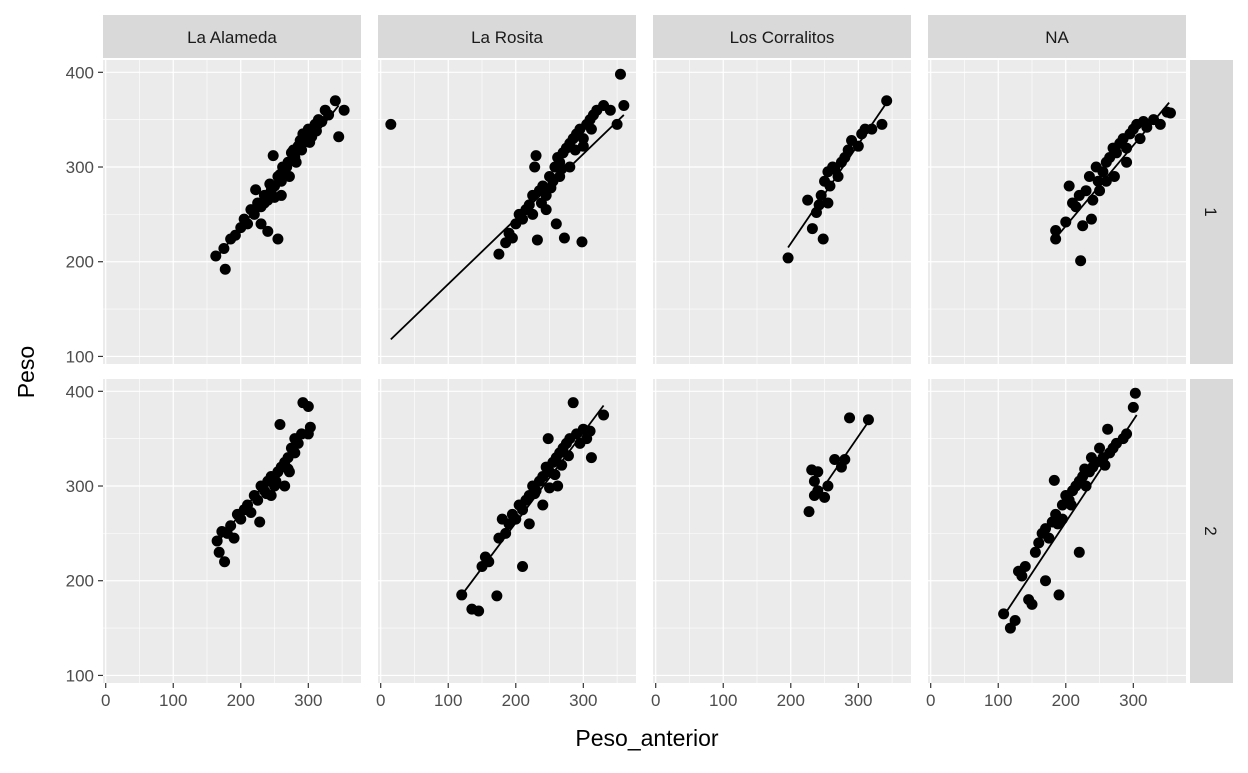 The image size is (1248, 773). Describe the element at coordinates (80, 356) in the screenshot. I see `y-tick-label: 100` at that location.